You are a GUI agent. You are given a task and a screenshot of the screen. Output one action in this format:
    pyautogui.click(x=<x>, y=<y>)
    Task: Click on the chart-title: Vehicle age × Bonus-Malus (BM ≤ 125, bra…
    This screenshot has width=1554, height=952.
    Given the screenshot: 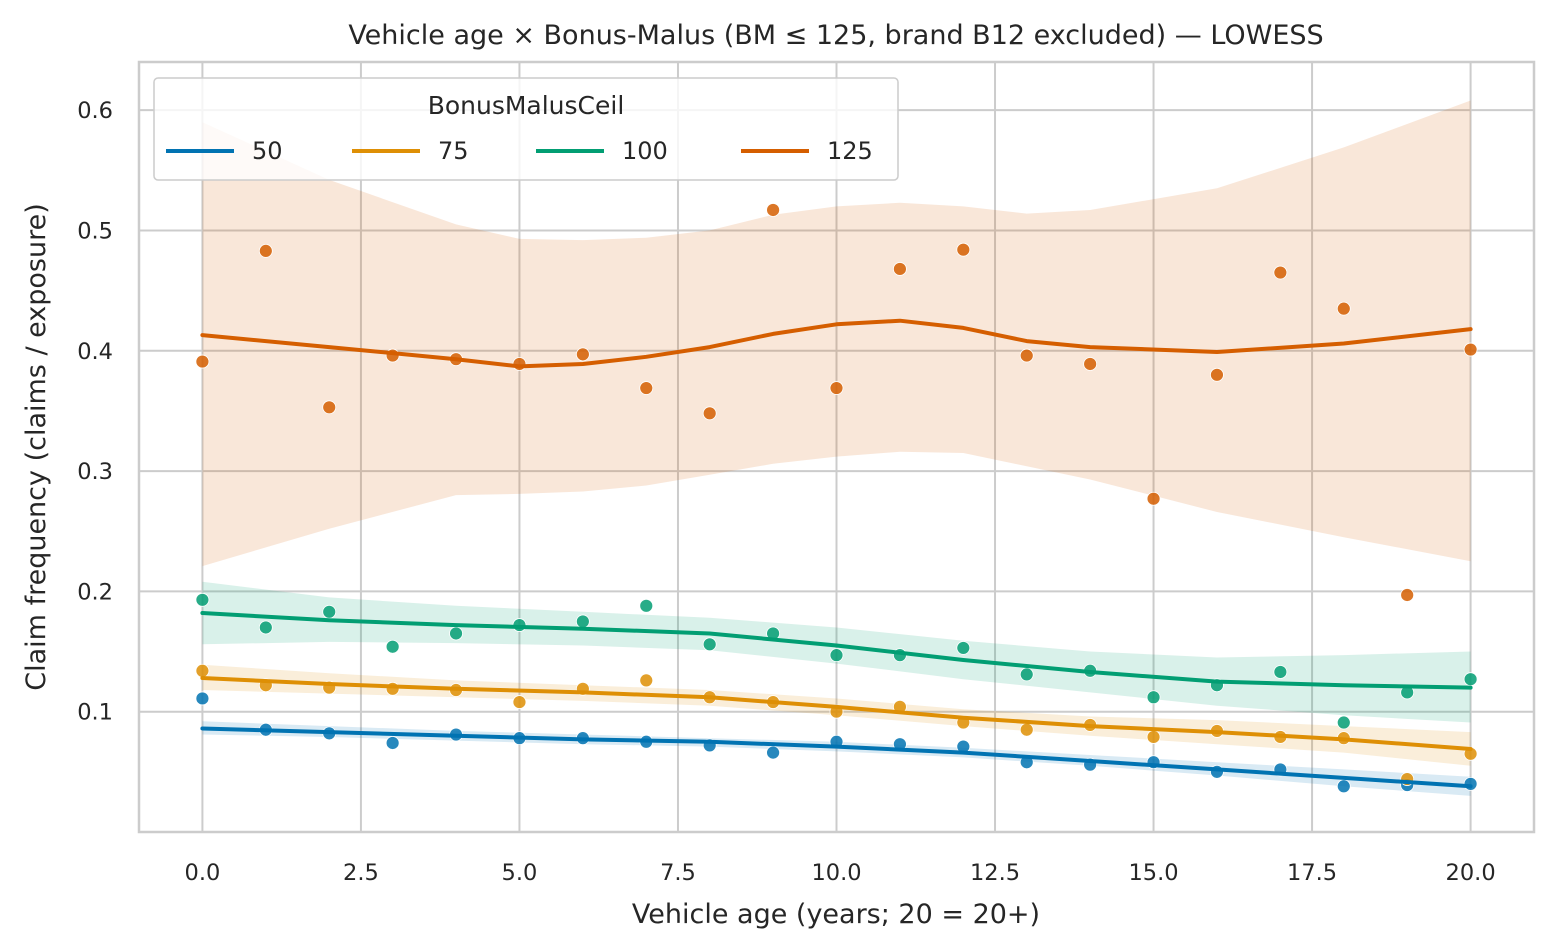 What is the action you would take?
    pyautogui.click(x=835, y=35)
    